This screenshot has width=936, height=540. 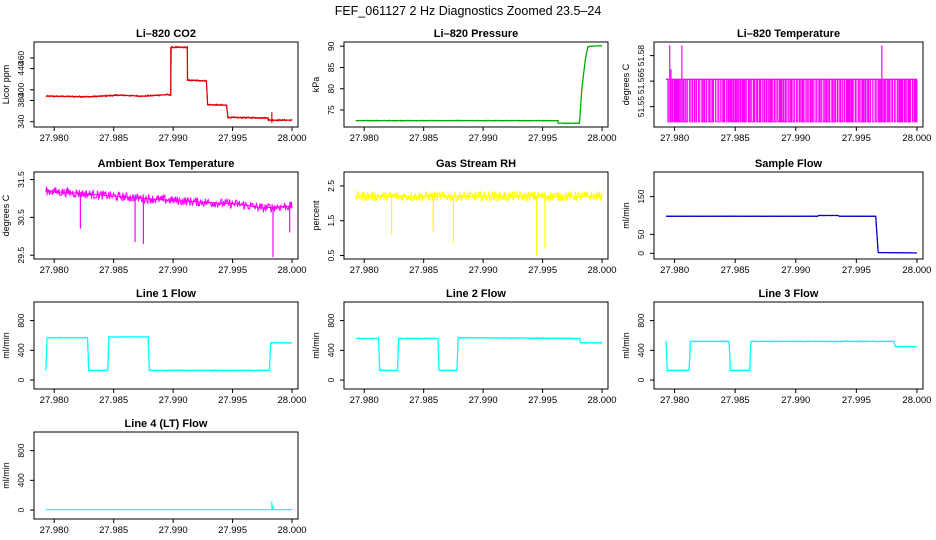 What do you see at coordinates (316, 215) in the screenshot?
I see `y-axis-label: percent` at bounding box center [316, 215].